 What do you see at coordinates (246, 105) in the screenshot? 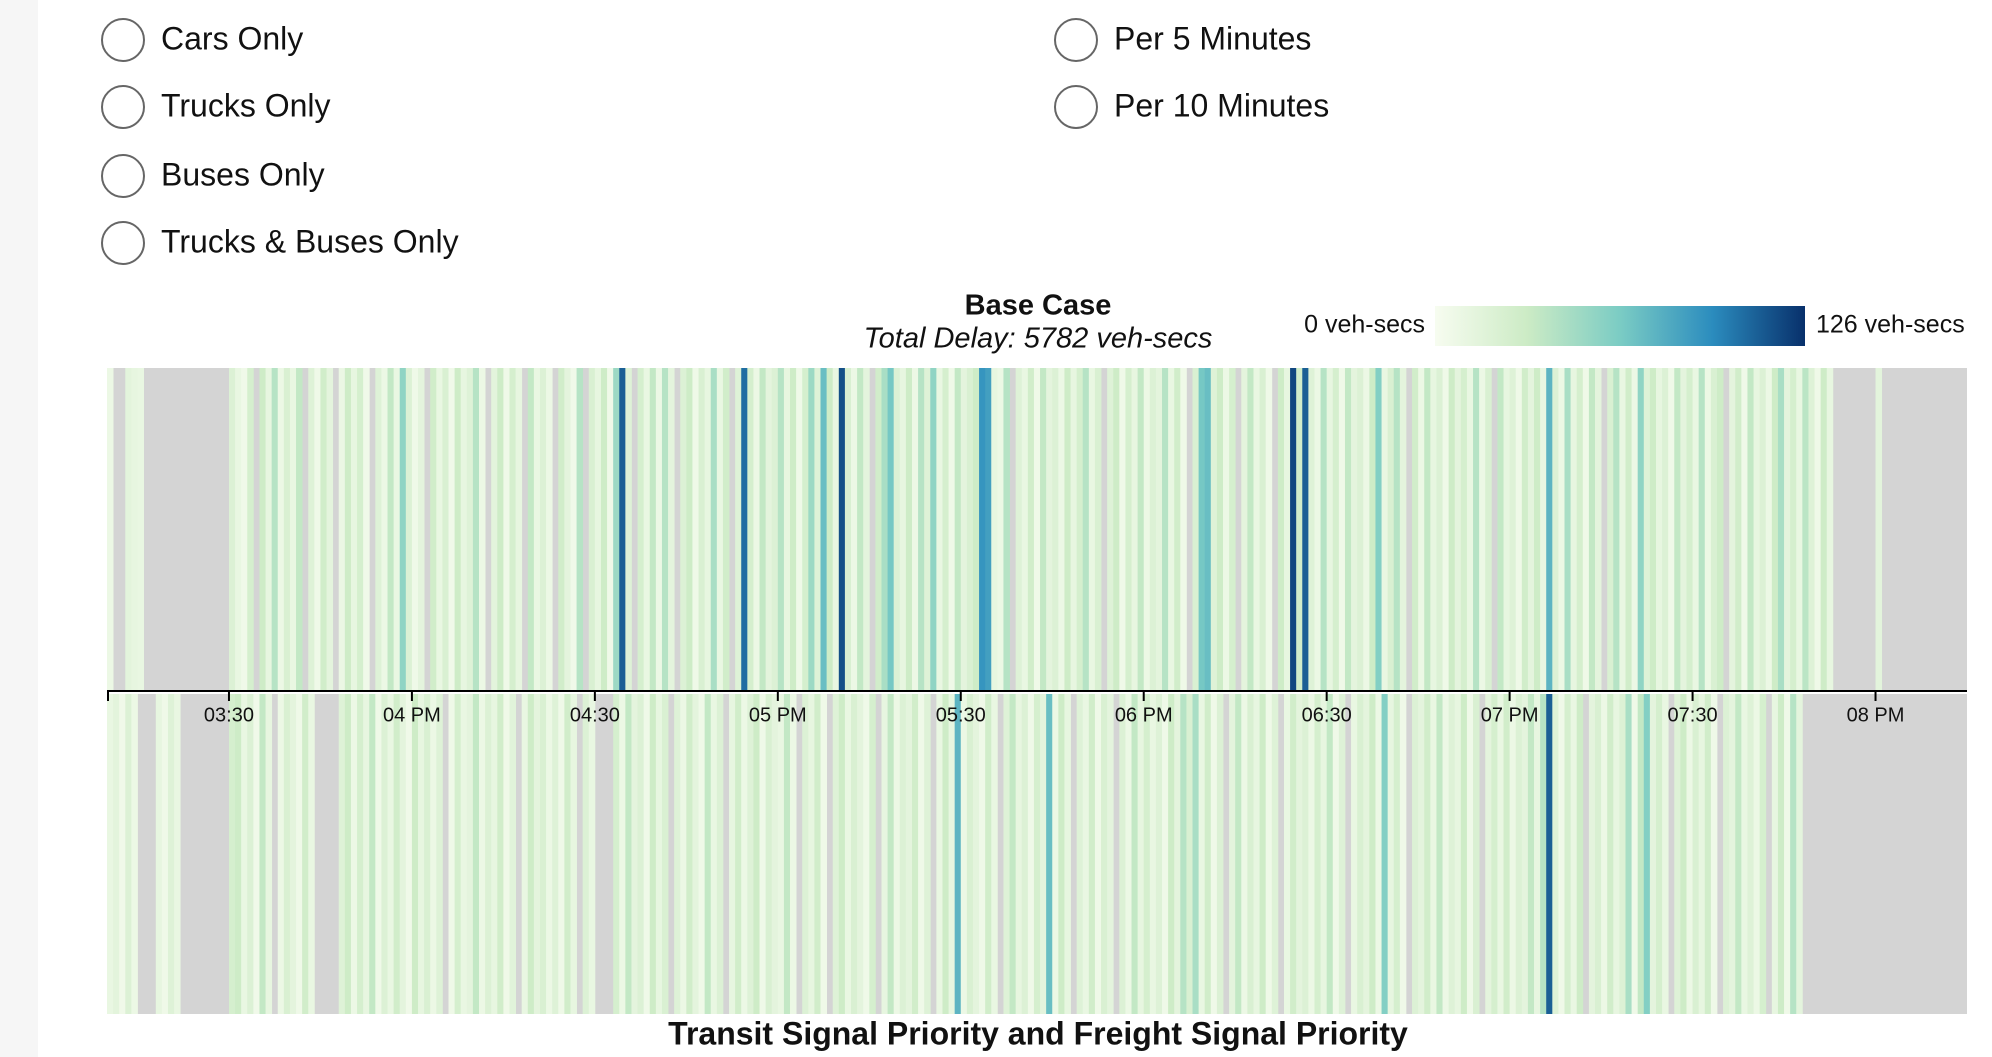
I see `radio-label: Trucks Only` at bounding box center [246, 105].